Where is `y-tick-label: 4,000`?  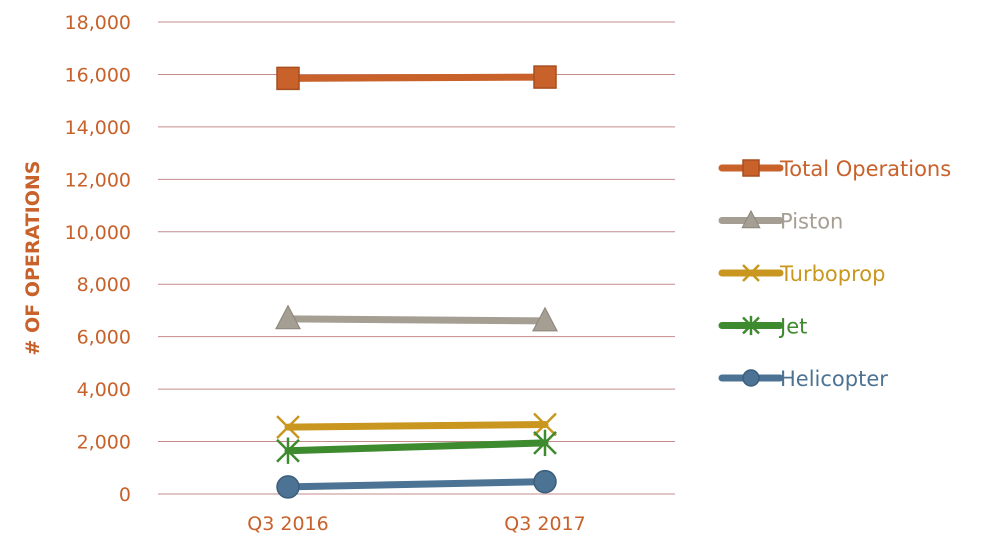
y-tick-label: 4,000 is located at coordinates (104, 390).